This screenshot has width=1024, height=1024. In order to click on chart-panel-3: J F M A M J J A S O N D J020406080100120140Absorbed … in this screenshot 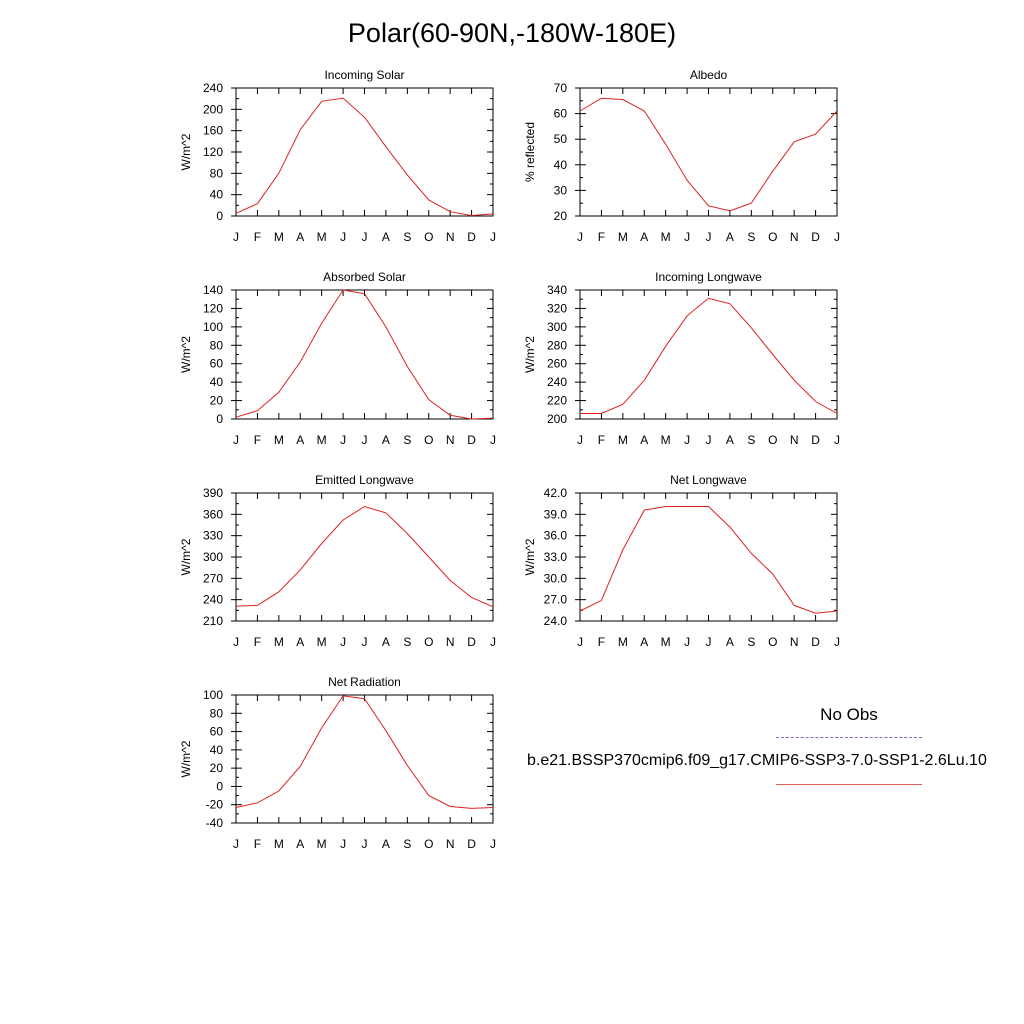, I will do `click(337, 358)`.